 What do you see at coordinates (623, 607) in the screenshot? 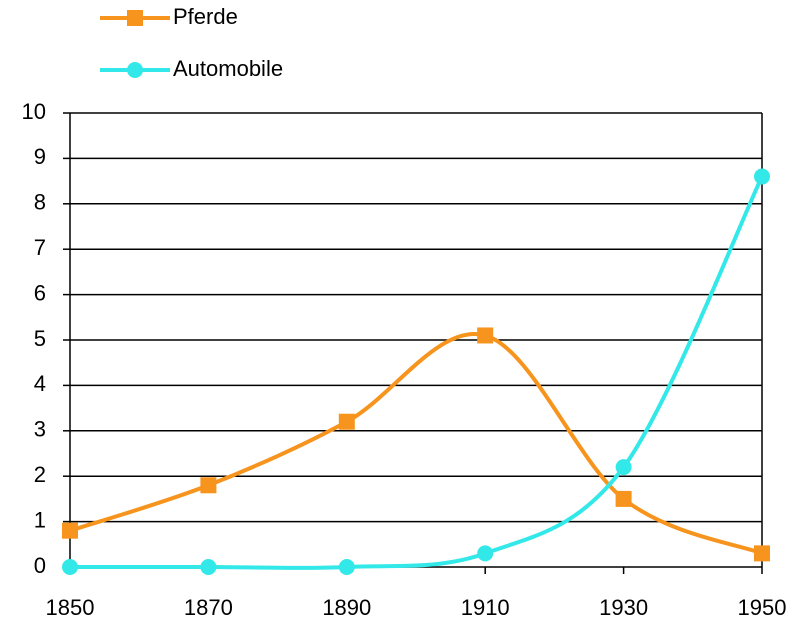
I see `x-tick-label: 1930` at bounding box center [623, 607].